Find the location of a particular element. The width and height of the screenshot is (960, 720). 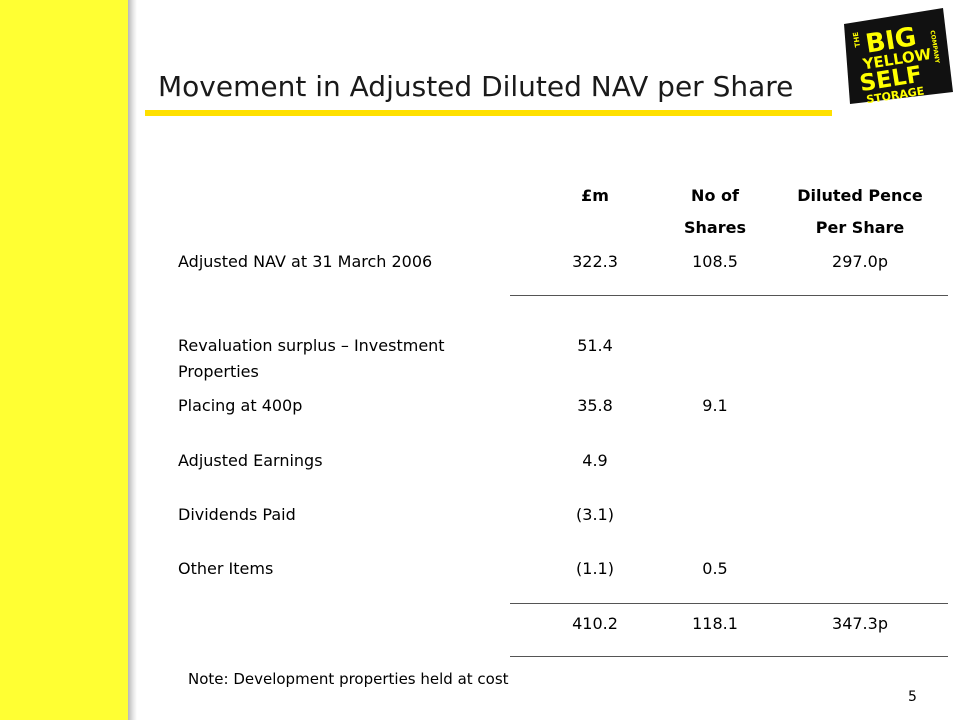

row-label: Adjusted Earnings is located at coordinates (250, 460).